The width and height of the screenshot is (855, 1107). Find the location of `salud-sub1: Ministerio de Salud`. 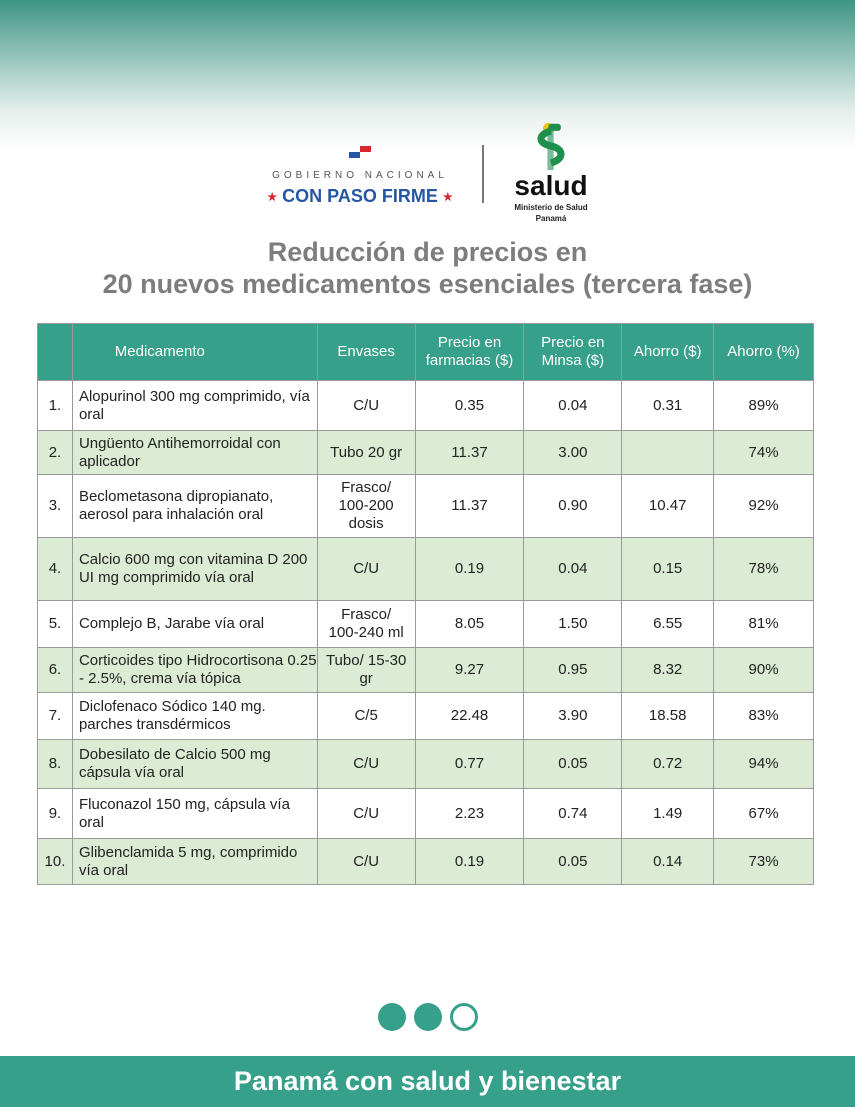

salud-sub1: Ministerio de Salud is located at coordinates (551, 207).